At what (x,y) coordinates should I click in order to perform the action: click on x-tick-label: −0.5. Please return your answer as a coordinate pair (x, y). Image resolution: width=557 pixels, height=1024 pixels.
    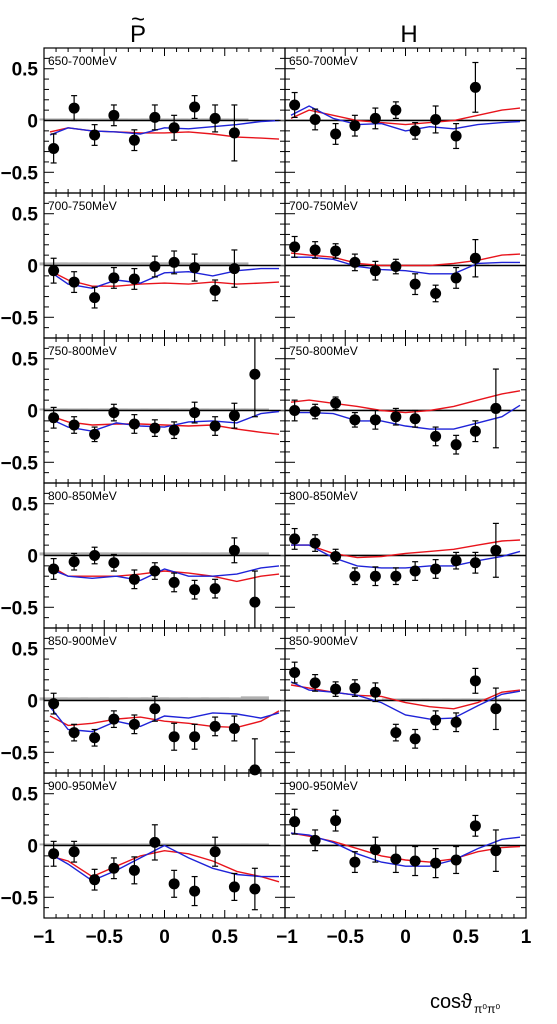
    Looking at the image, I should click on (104, 937).